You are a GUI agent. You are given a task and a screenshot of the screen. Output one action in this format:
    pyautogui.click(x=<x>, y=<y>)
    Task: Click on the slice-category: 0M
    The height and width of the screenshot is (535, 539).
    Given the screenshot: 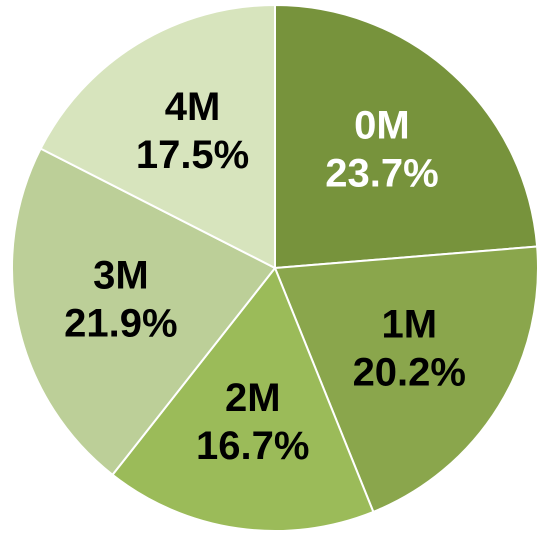 What is the action you would take?
    pyautogui.click(x=382, y=126)
    